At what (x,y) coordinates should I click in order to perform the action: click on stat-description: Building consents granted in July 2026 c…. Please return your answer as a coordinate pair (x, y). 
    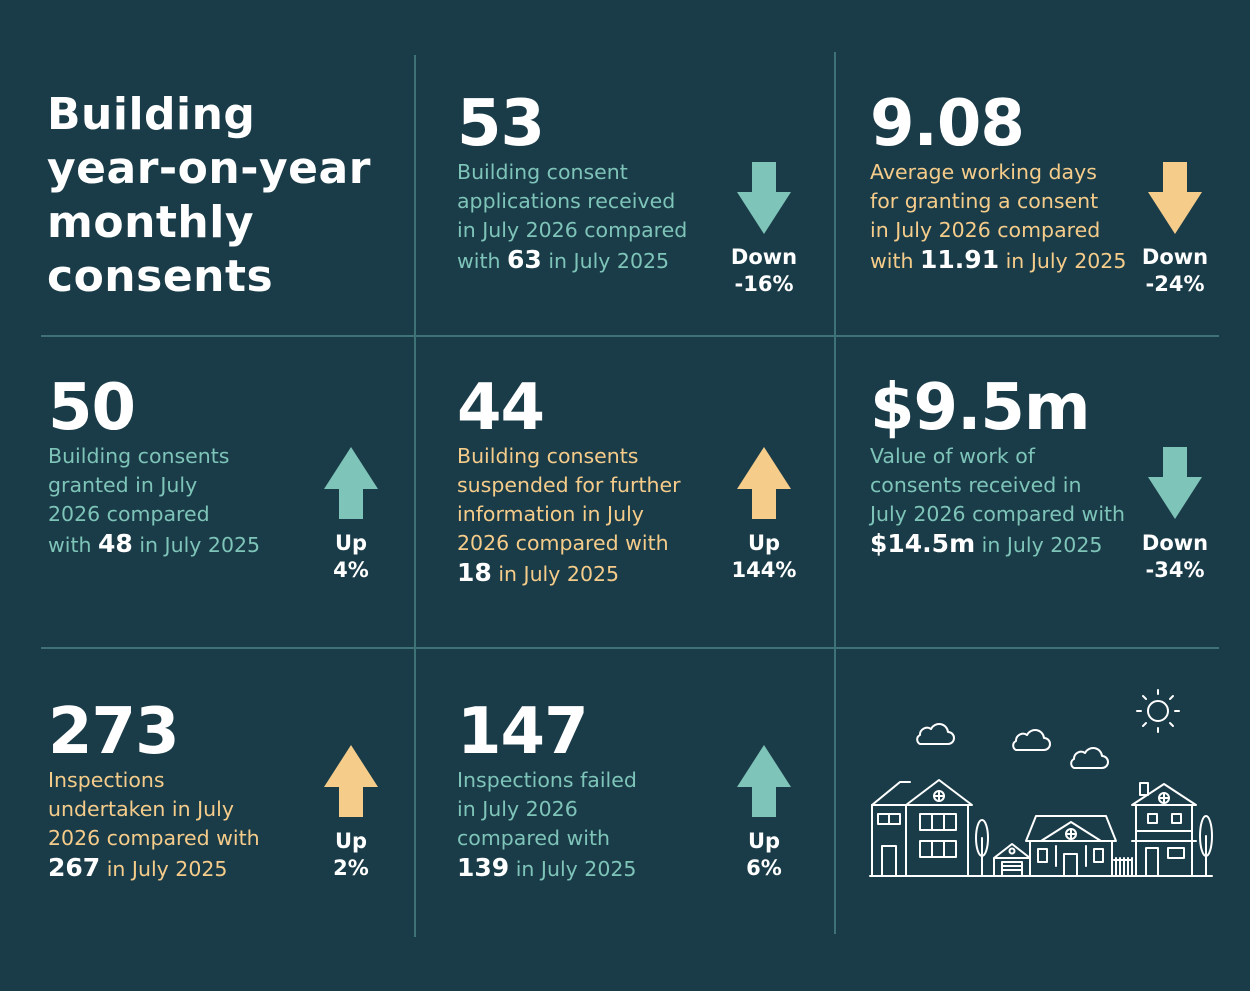
    Looking at the image, I should click on (154, 501).